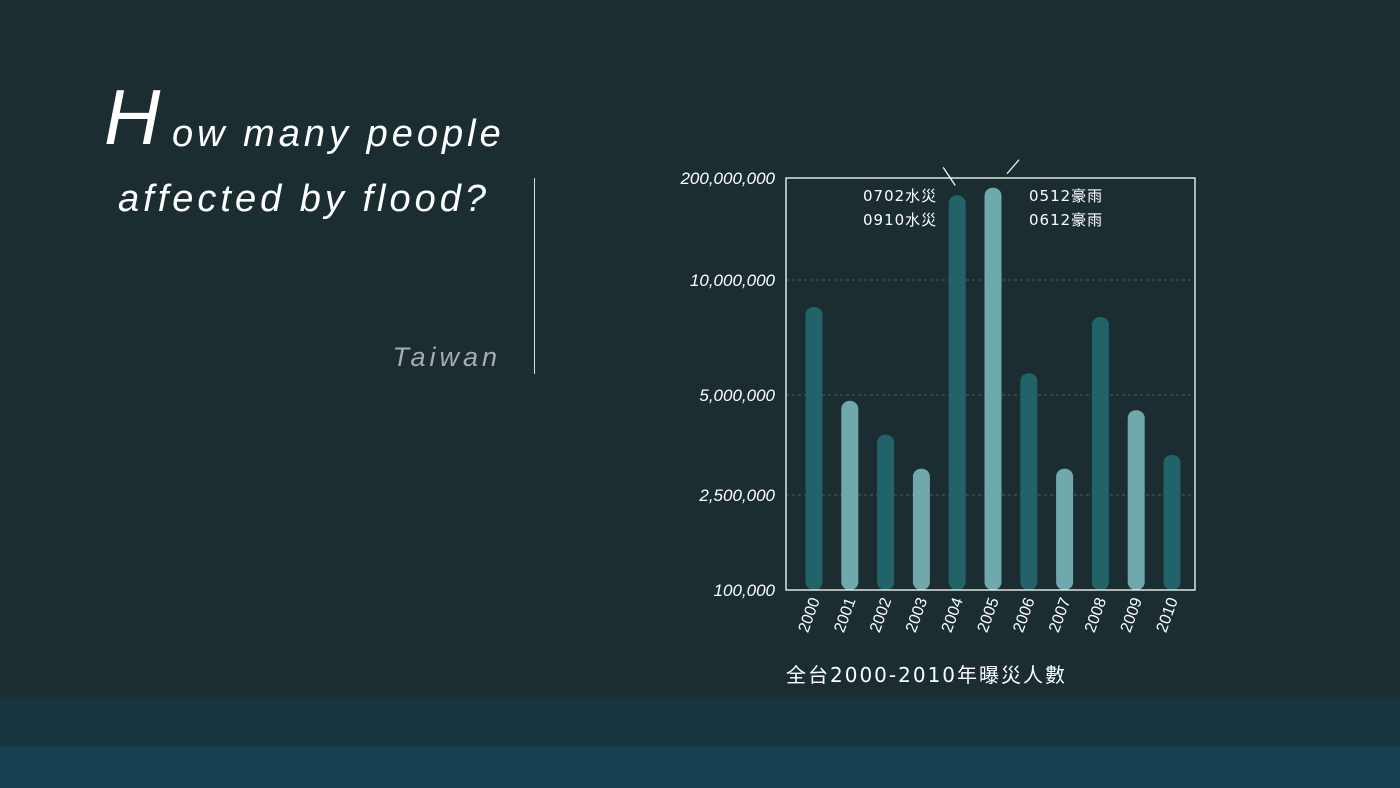 The height and width of the screenshot is (788, 1400). Describe the element at coordinates (886, 512) in the screenshot. I see `bar-2002` at that location.